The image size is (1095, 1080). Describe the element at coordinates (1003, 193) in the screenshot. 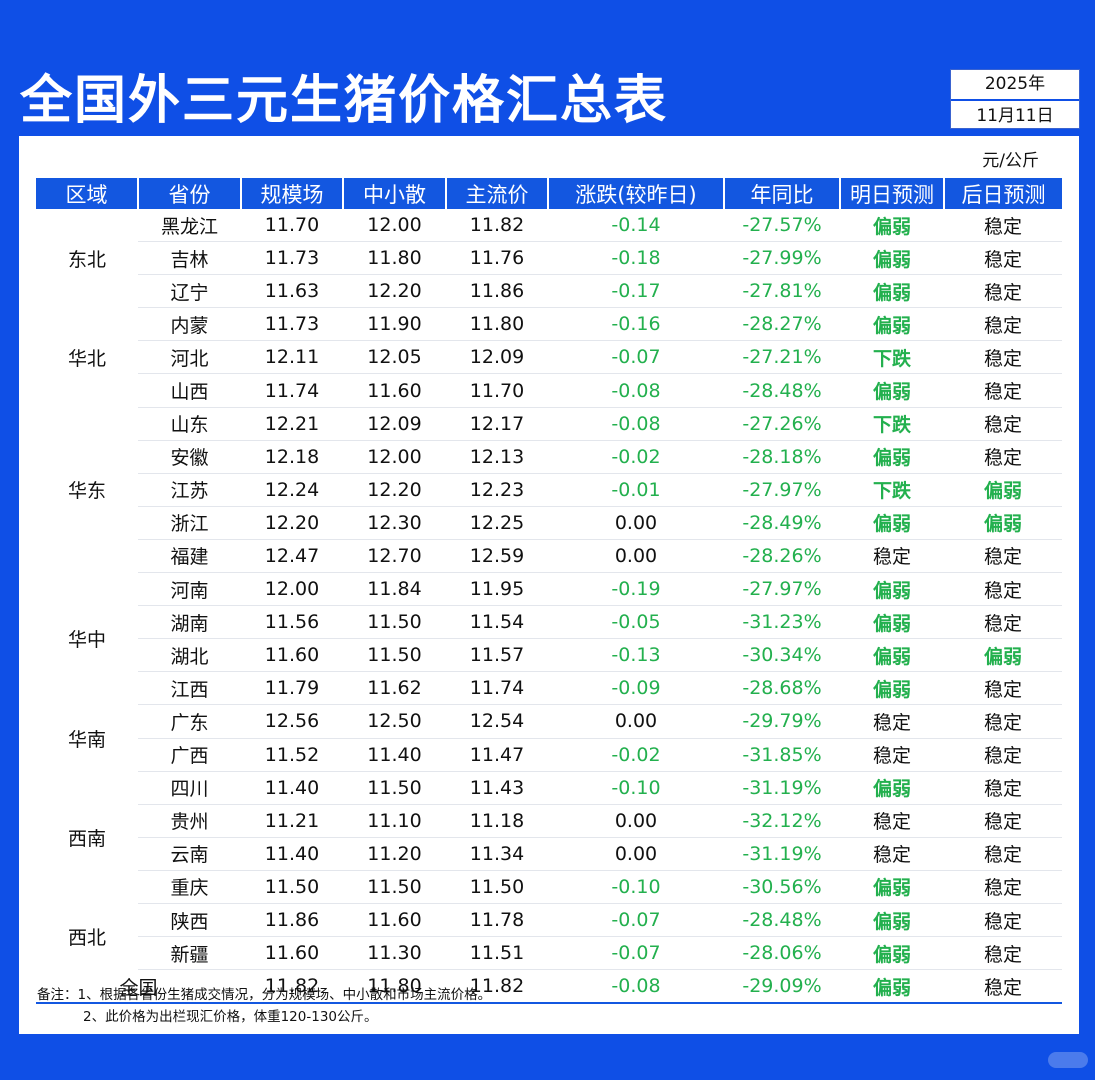

I see `header-forecast-after: 后日预测` at that location.